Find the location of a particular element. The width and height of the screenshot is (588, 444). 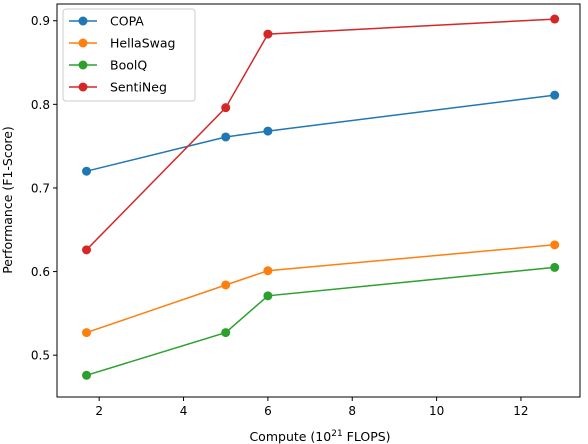

legend-box is located at coordinates (129, 55).